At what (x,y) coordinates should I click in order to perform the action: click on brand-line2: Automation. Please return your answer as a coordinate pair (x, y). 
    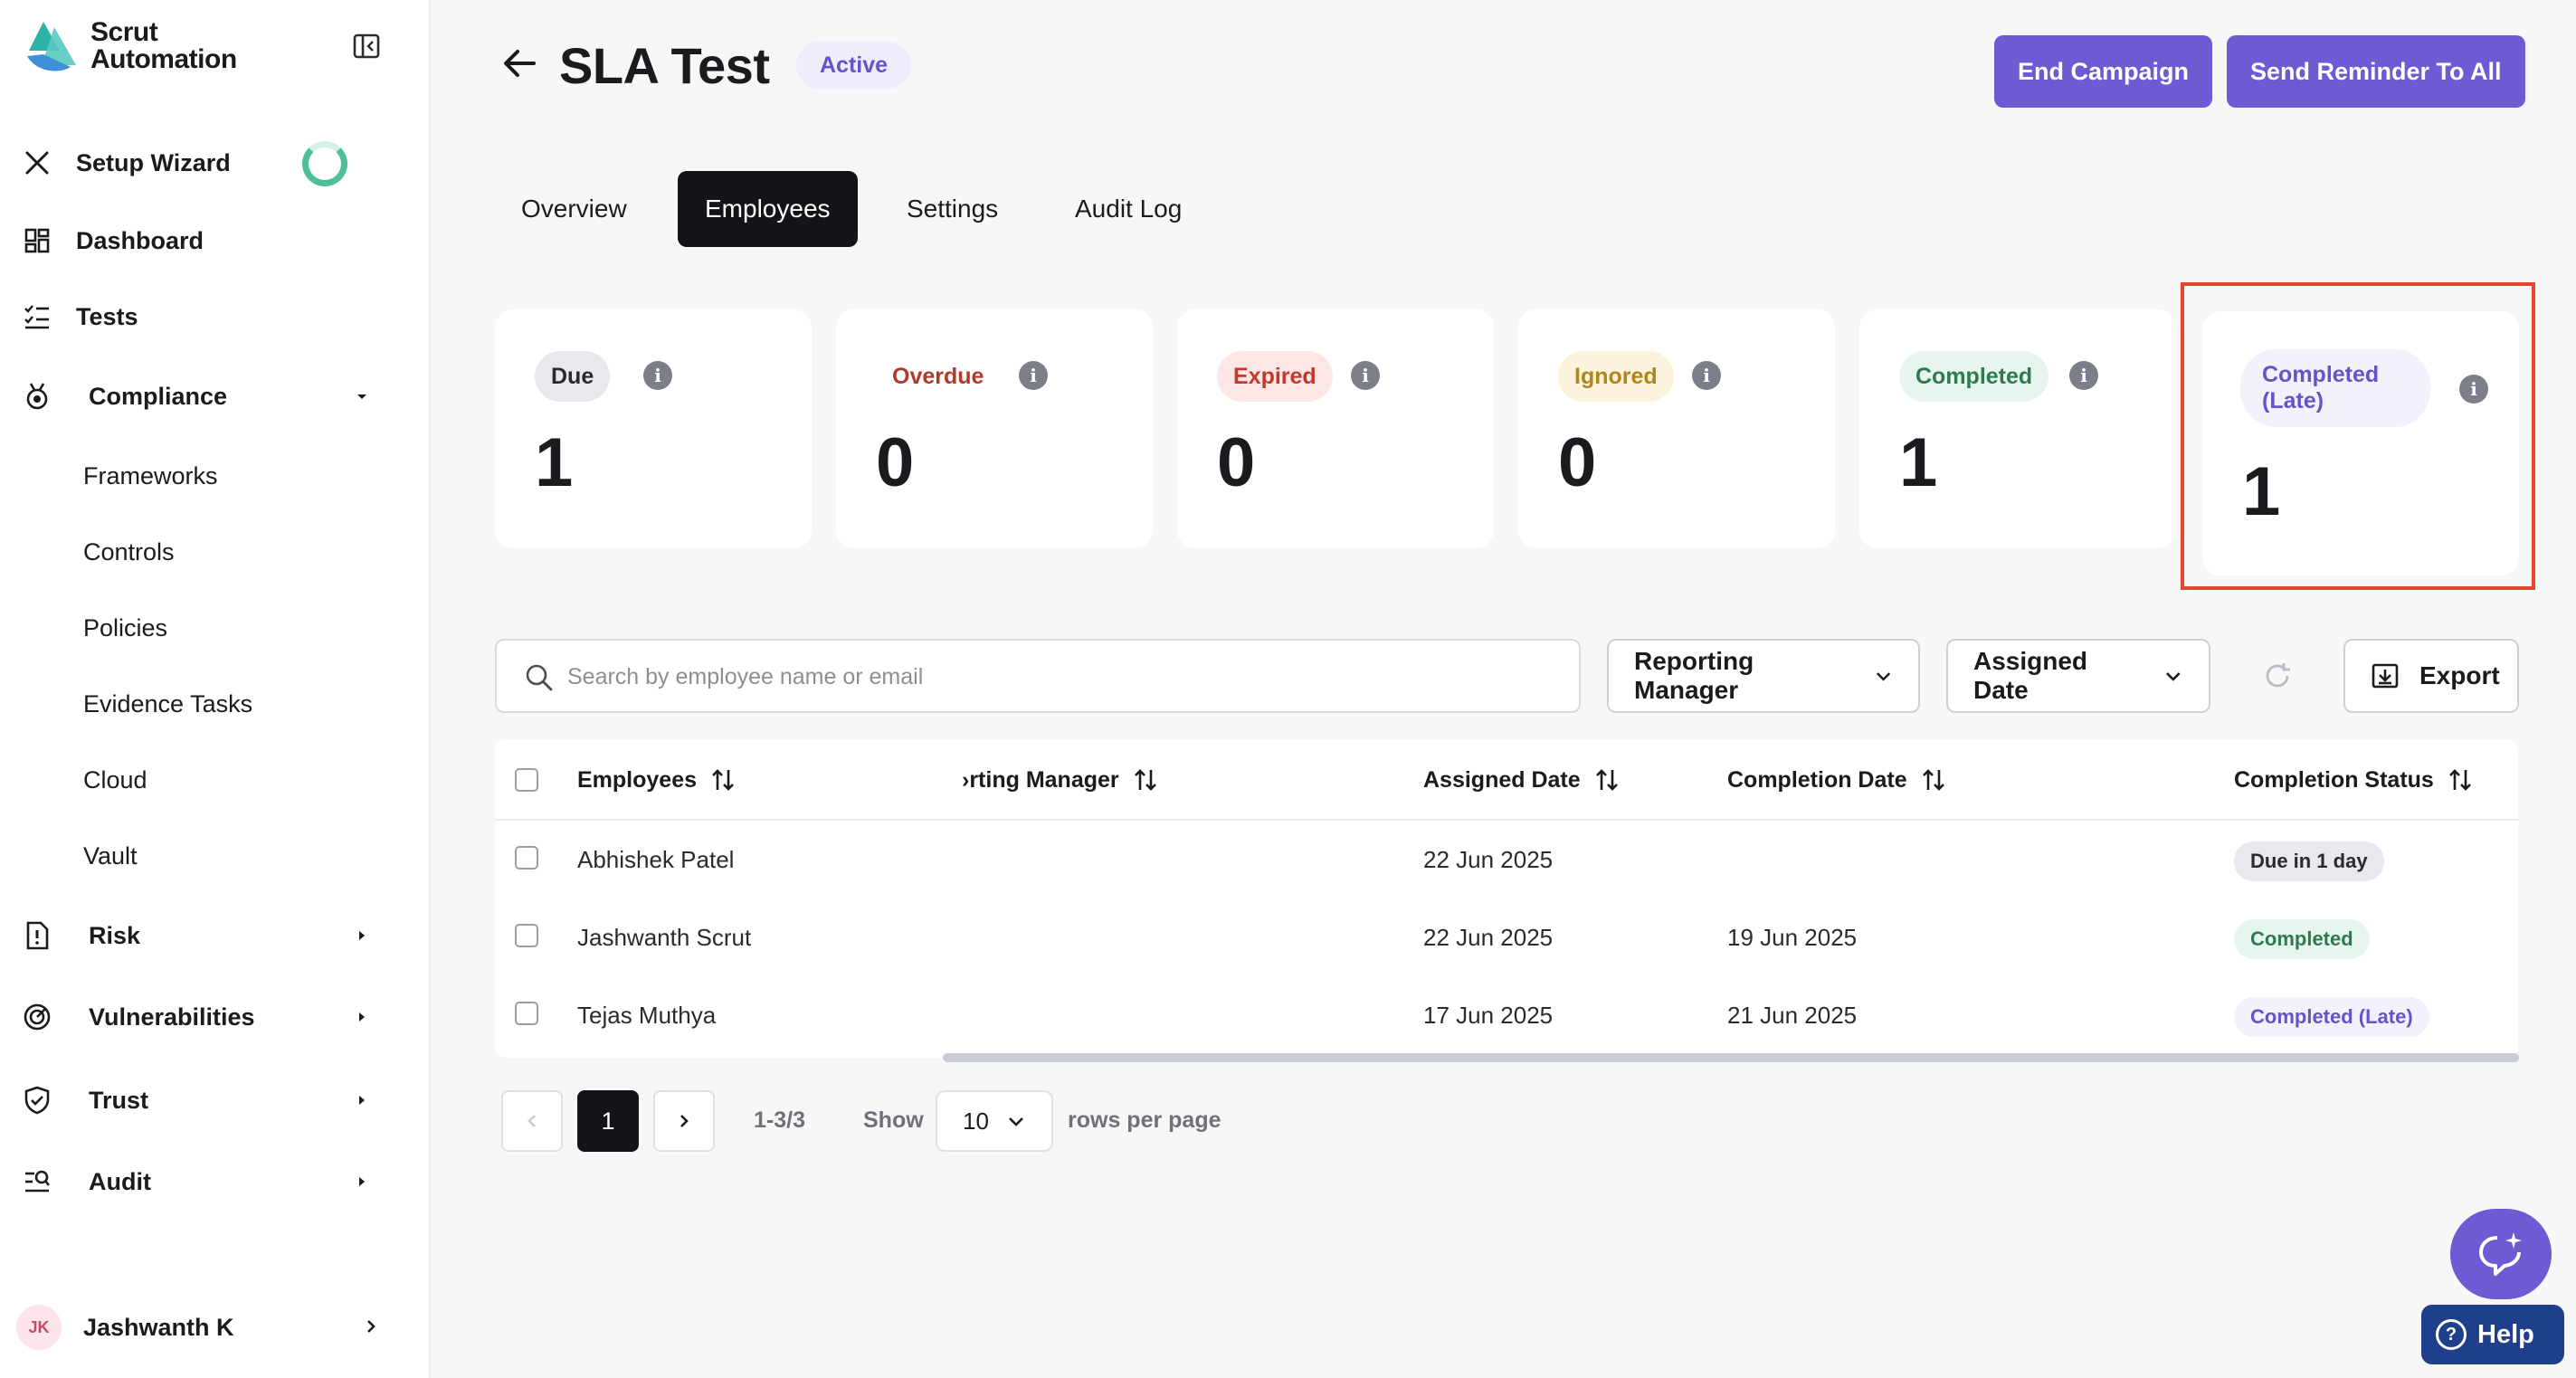
    Looking at the image, I should click on (163, 59).